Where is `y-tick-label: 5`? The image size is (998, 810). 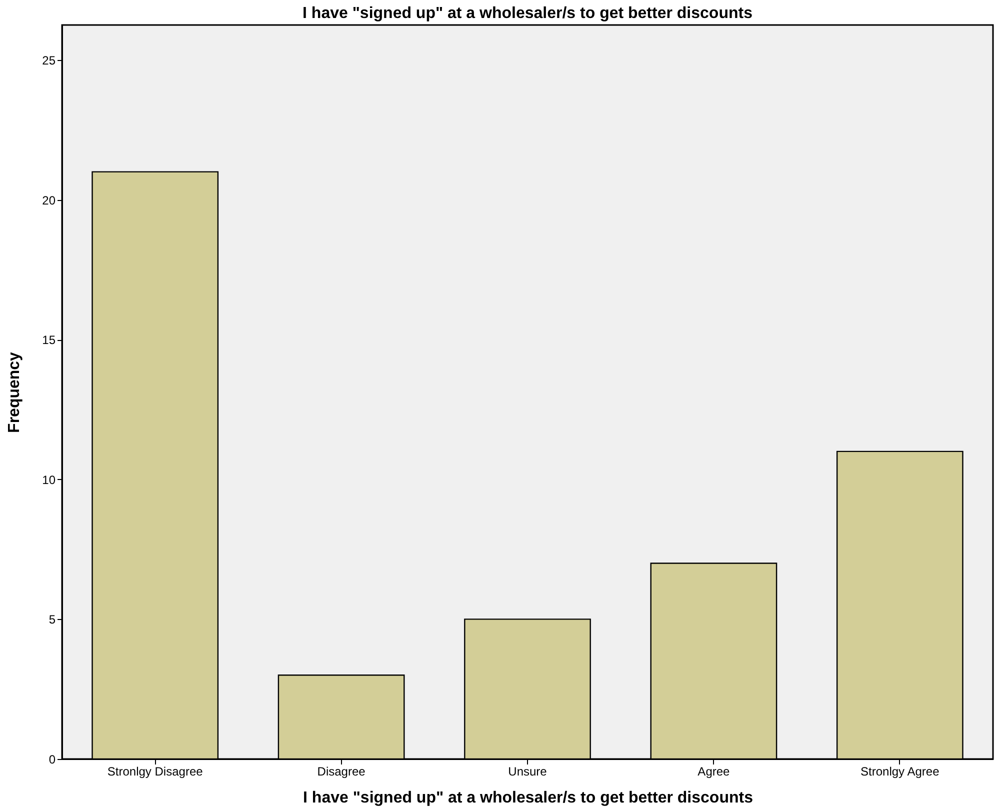
y-tick-label: 5 is located at coordinates (52, 619).